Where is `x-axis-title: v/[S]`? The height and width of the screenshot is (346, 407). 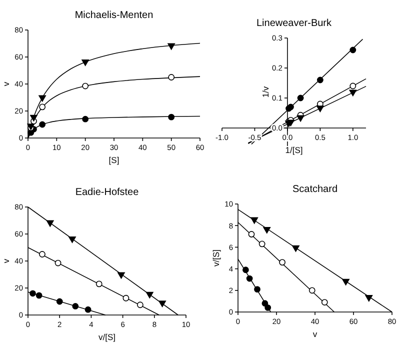
x-axis-title: v/[S] is located at coordinates (107, 337).